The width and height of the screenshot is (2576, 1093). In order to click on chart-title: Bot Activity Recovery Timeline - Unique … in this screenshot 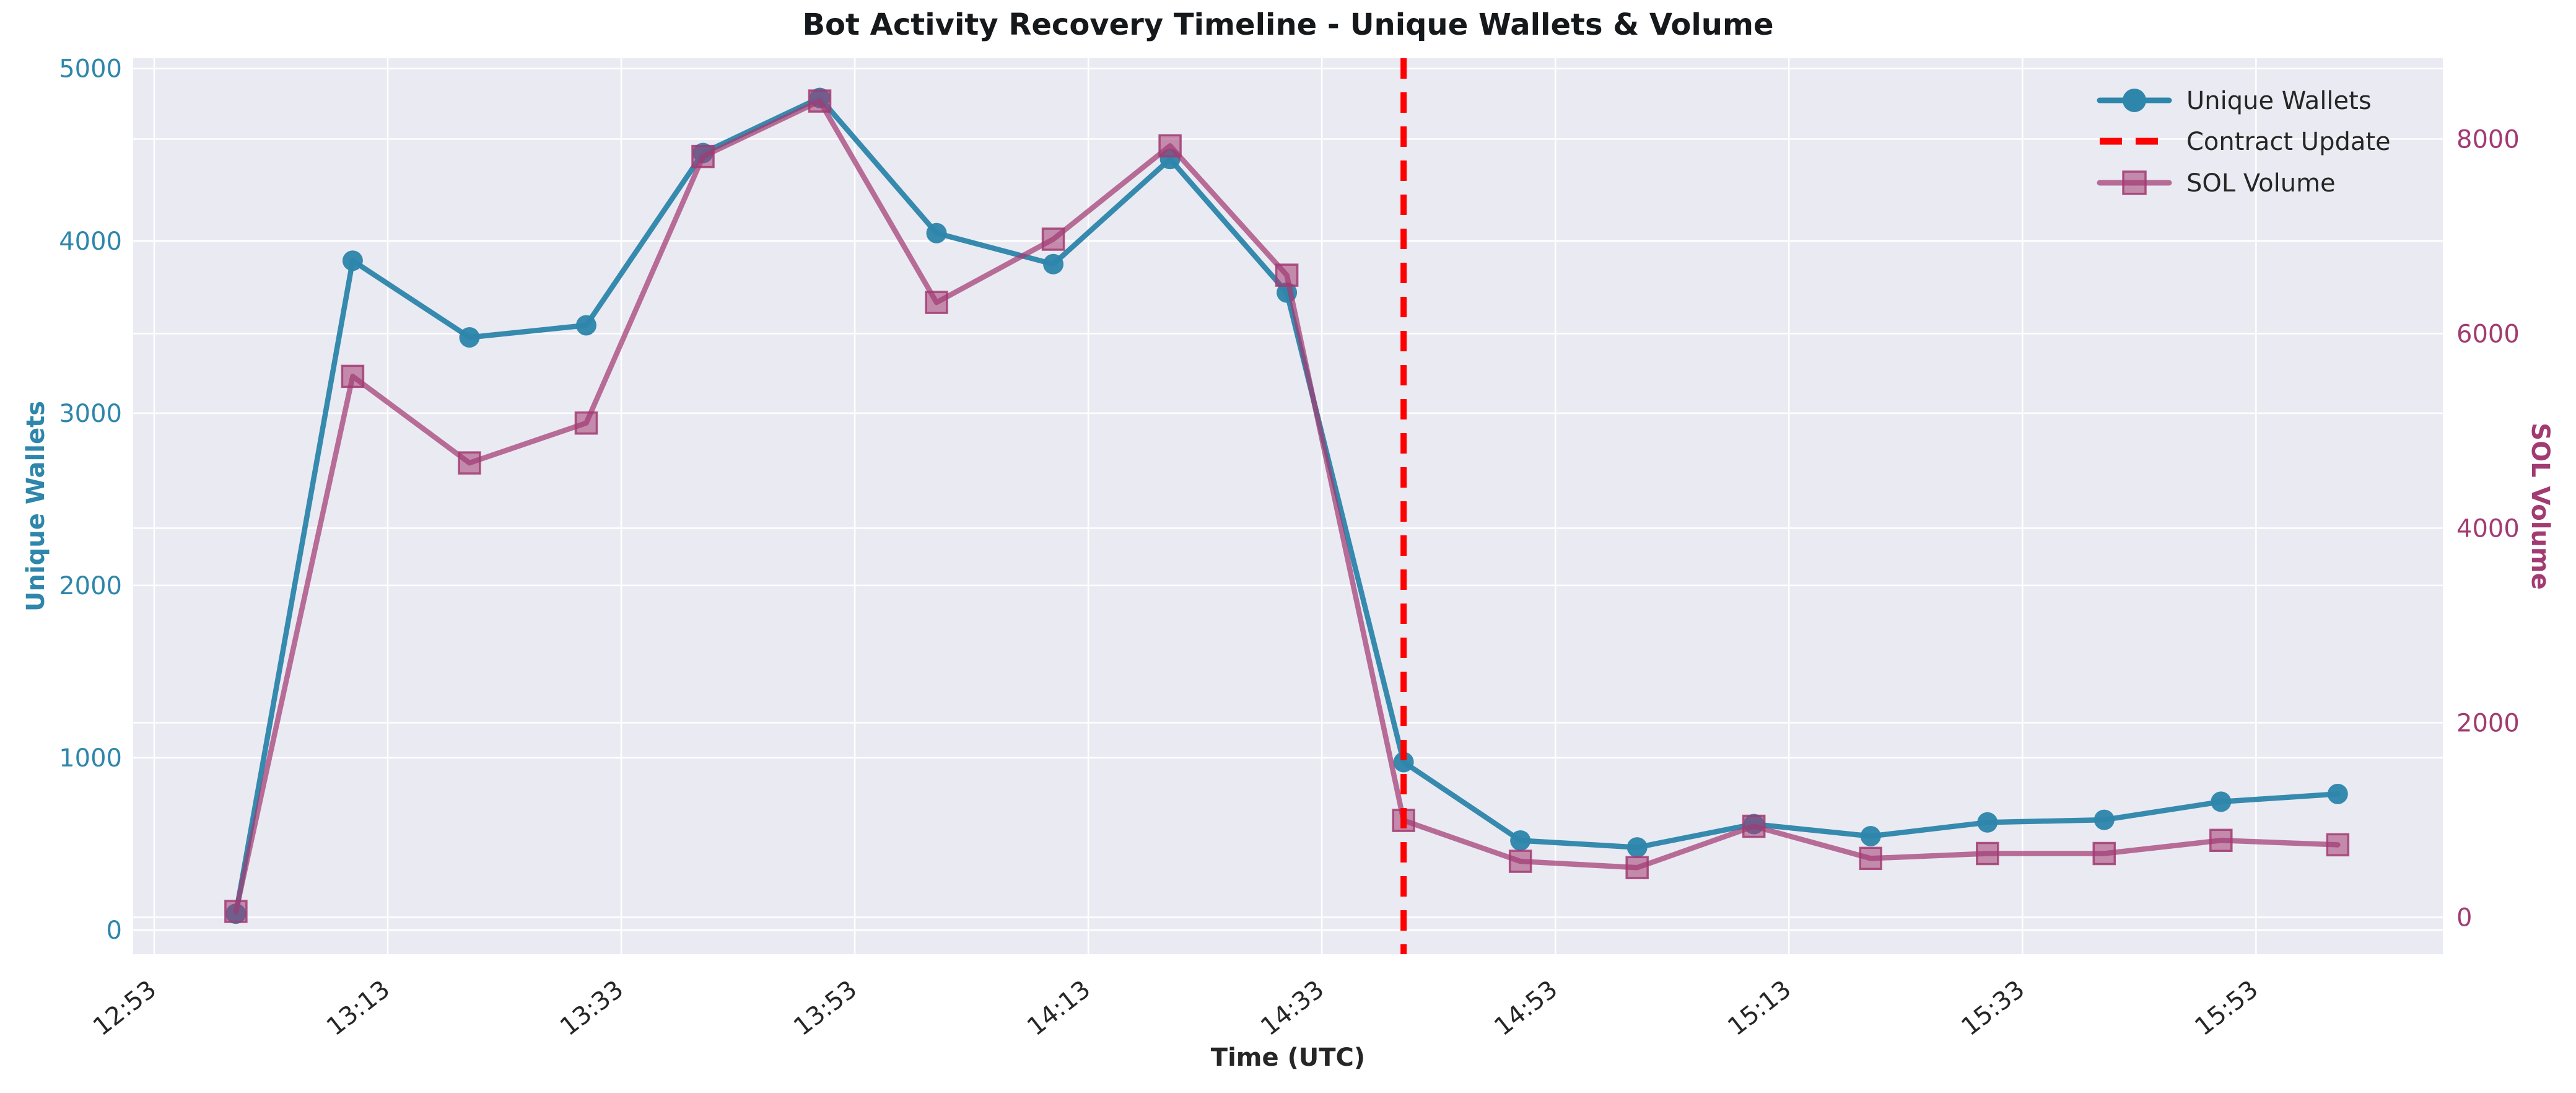, I will do `click(1288, 24)`.